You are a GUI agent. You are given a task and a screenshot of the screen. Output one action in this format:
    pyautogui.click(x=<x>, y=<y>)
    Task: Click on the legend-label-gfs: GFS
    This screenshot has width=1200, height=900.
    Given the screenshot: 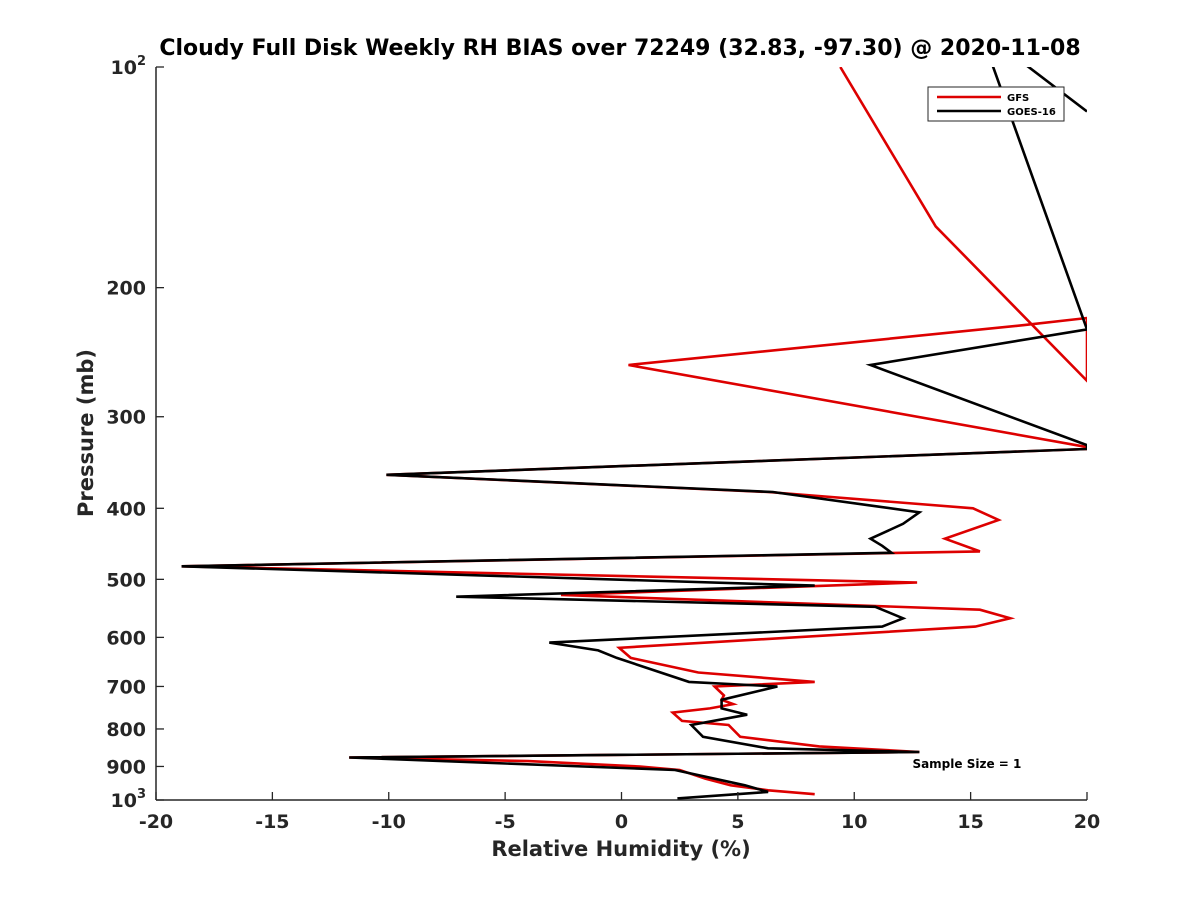 What is the action you would take?
    pyautogui.click(x=1018, y=98)
    